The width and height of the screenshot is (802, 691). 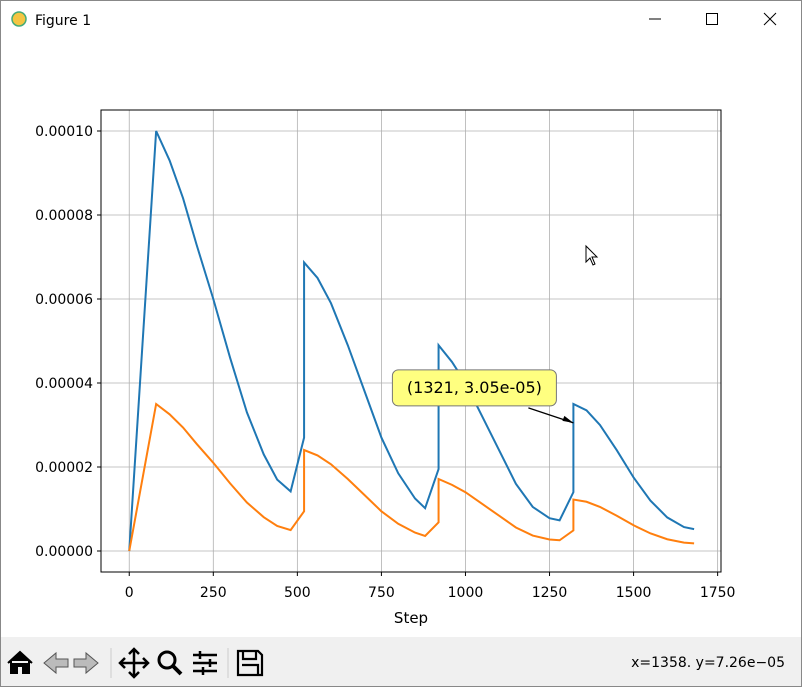 I want to click on y-tick-label: 0.00010, so click(x=64, y=132).